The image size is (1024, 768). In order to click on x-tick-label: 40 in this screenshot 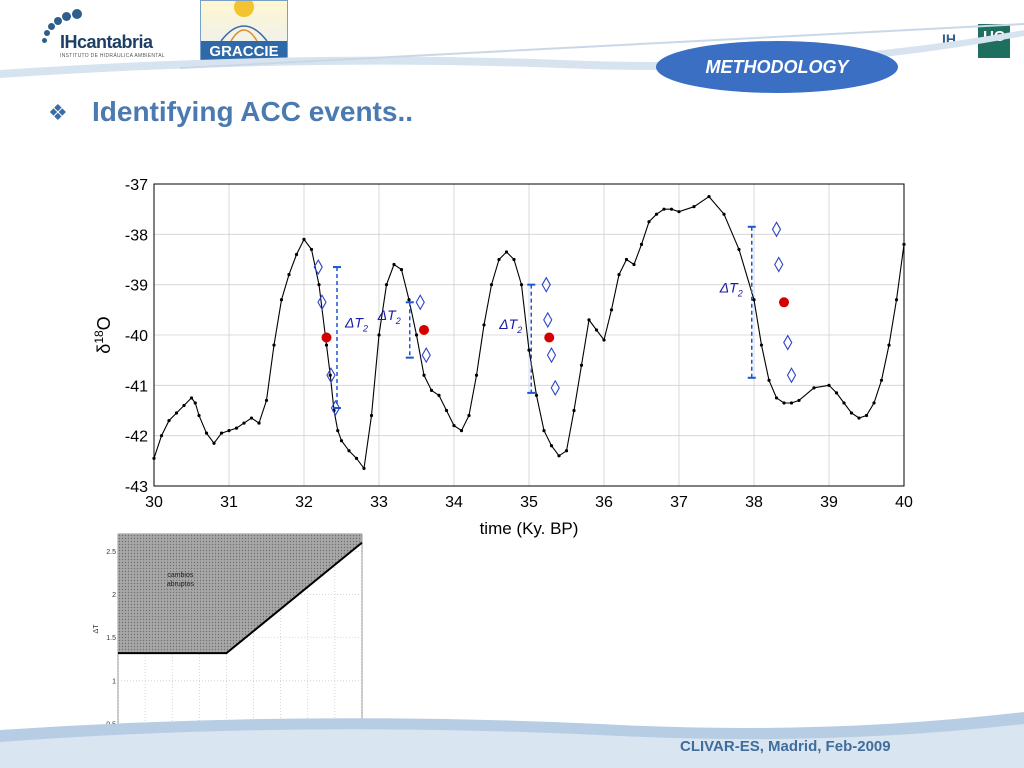, I will do `click(904, 502)`.